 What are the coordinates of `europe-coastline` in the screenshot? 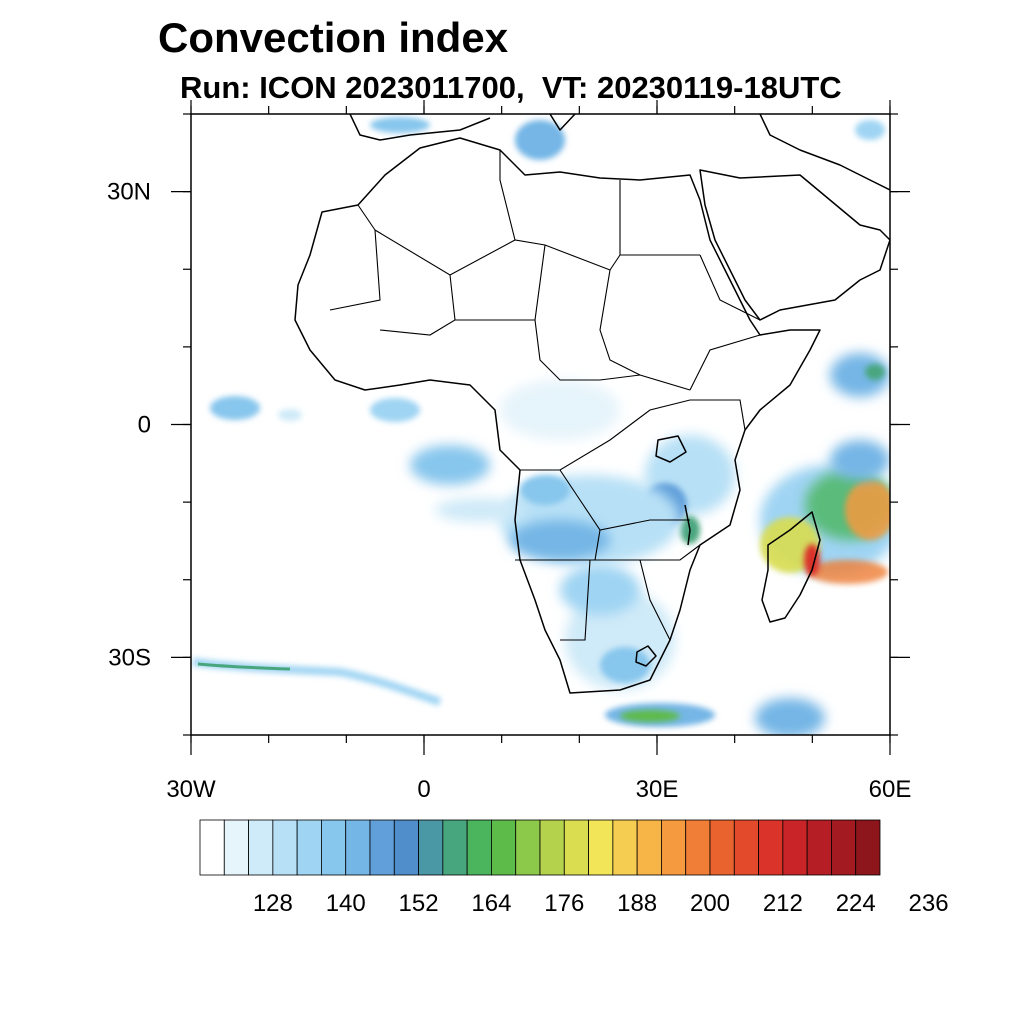 It's located at (619, 152).